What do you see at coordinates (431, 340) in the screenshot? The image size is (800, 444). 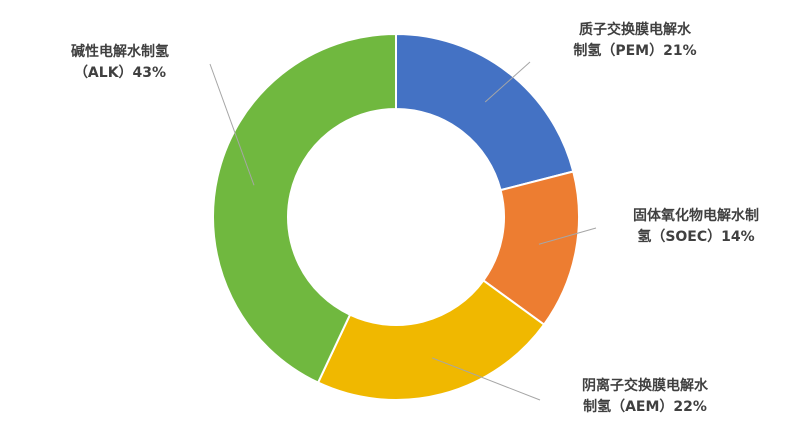 I see `slice-aem` at bounding box center [431, 340].